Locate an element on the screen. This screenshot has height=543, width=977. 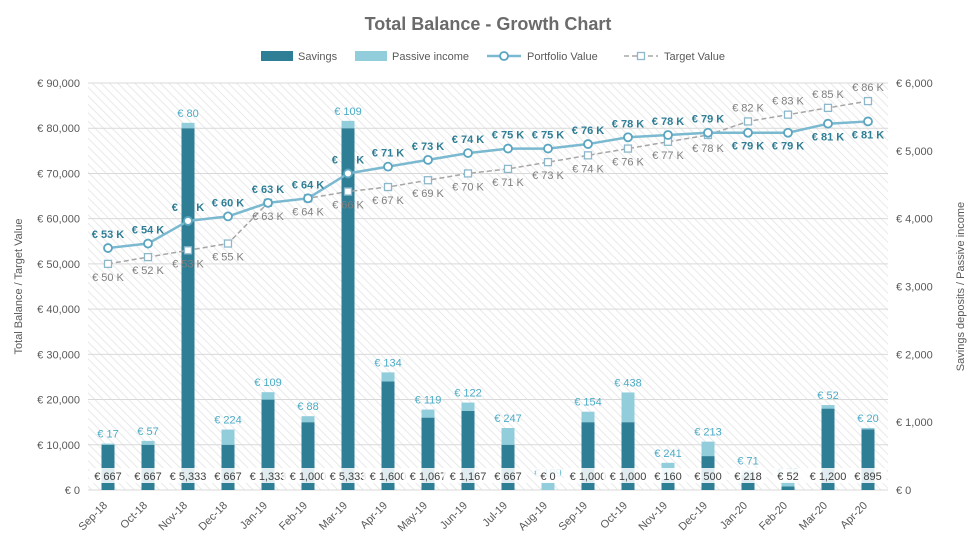
savings-label: € 1,167 is located at coordinates (468, 477).